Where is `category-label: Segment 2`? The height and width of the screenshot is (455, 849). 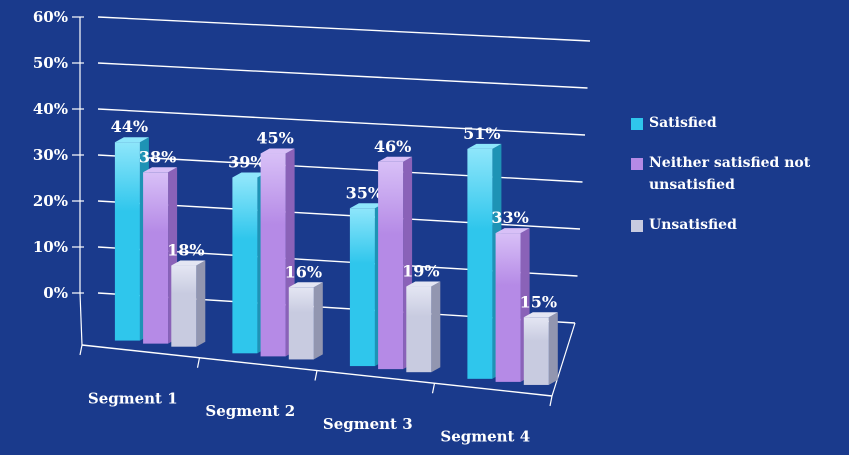 category-label: Segment 2 is located at coordinates (250, 411).